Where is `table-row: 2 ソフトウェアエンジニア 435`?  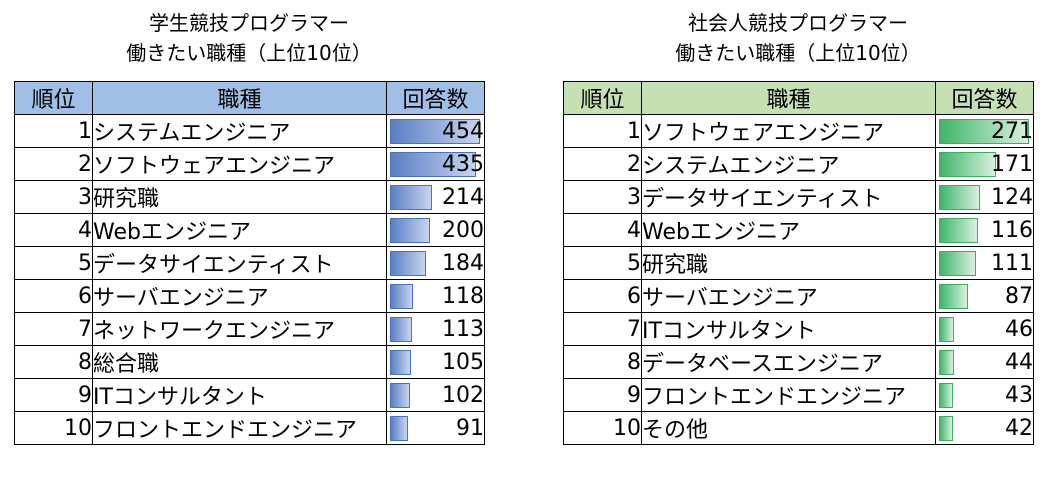 table-row: 2 ソフトウェアエンジニア 435 is located at coordinates (249, 164).